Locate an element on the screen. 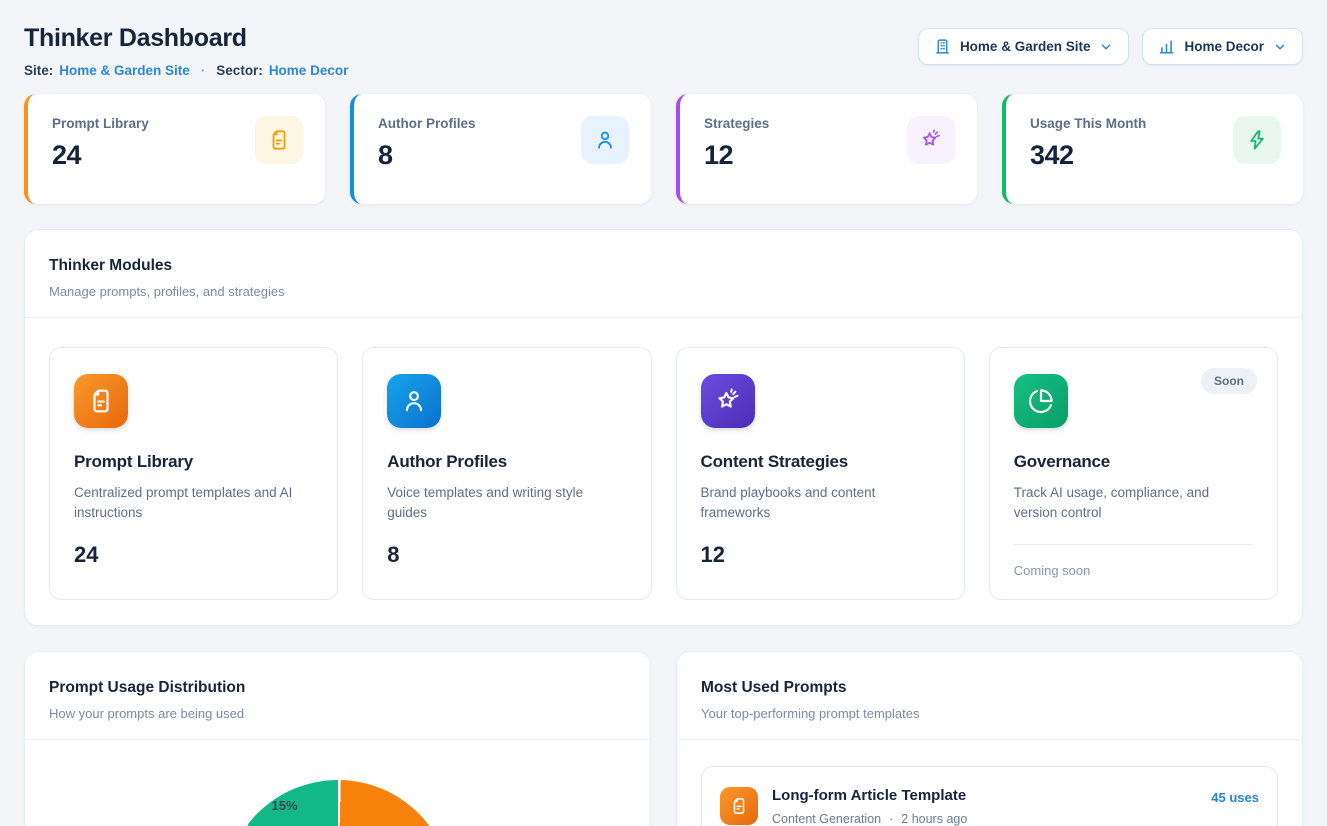 Image resolution: width=1327 pixels, height=826 pixels. prompt-item-meta: Content Generation · 2 hours ago is located at coordinates (869, 819).